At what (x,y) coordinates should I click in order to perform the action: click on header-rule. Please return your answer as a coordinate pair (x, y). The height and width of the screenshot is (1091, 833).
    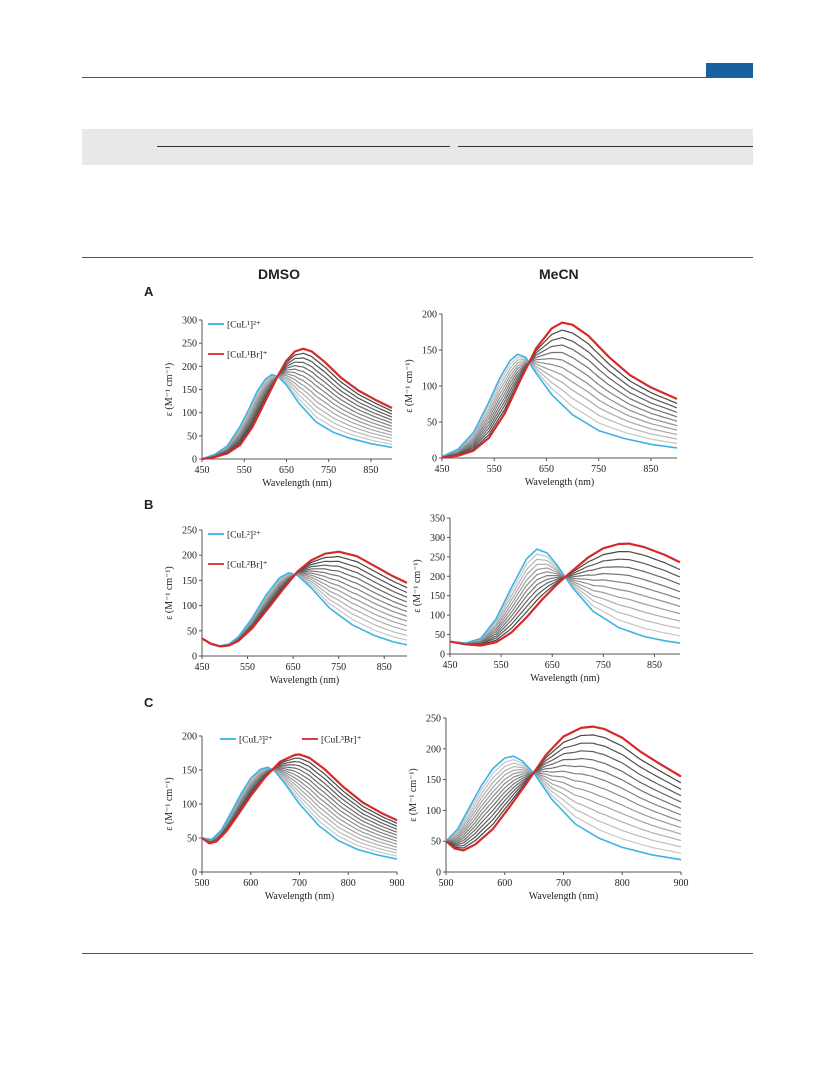
    Looking at the image, I should click on (417, 77).